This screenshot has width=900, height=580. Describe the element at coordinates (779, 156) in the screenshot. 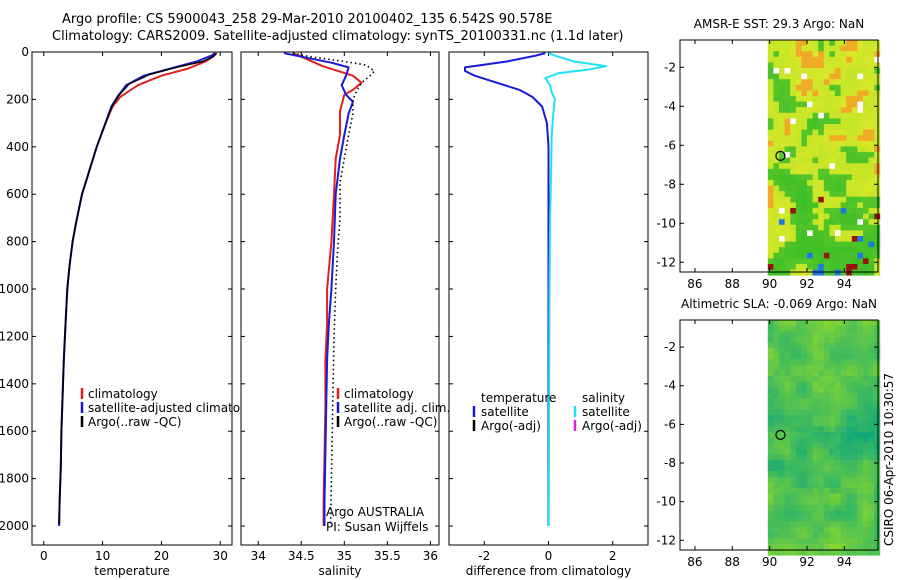

I see `map-frame` at that location.